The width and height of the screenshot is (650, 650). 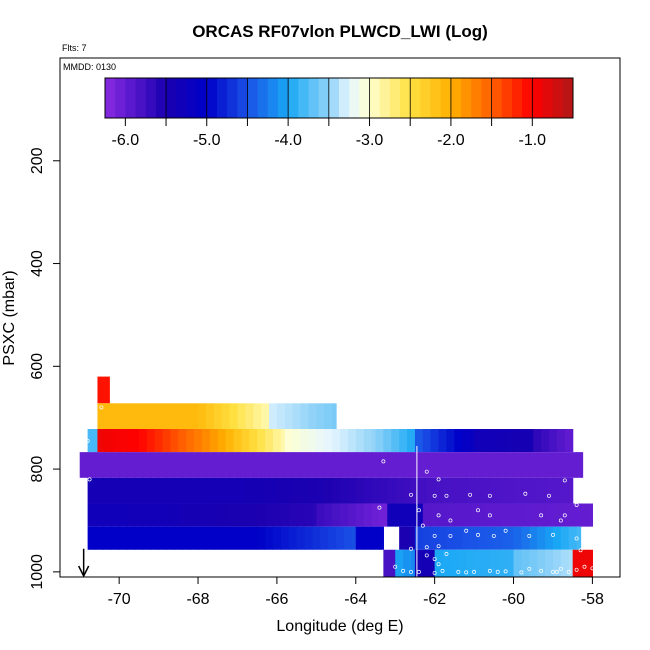 What do you see at coordinates (9, 317) in the screenshot?
I see `y-axis-title: PSXC (mbar)` at bounding box center [9, 317].